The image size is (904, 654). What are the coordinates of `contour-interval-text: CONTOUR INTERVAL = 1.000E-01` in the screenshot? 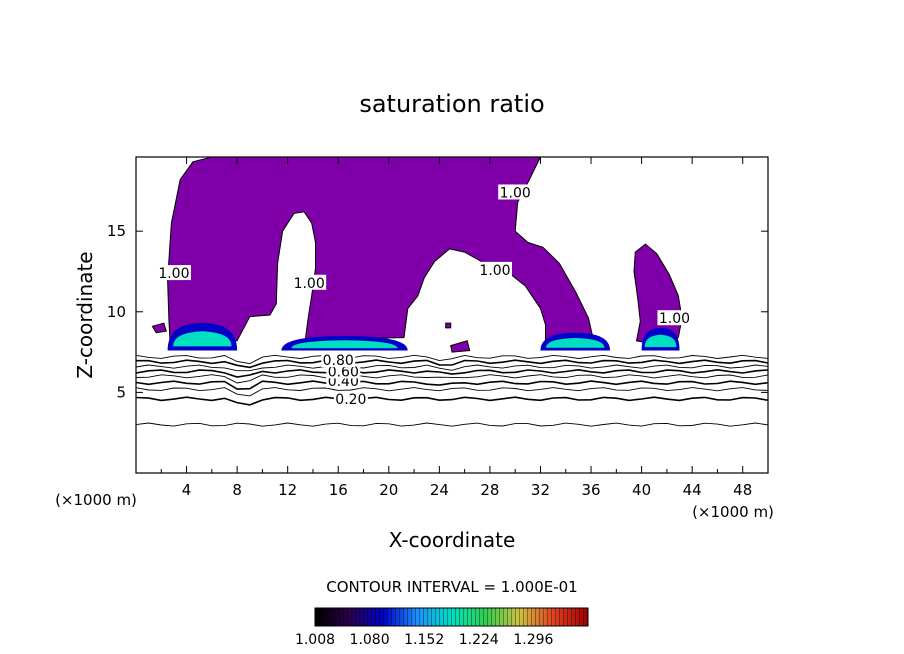 It's located at (451, 587).